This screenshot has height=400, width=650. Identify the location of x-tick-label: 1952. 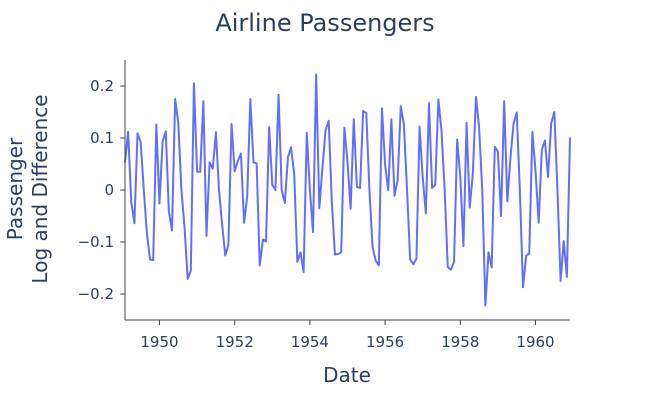
(235, 342).